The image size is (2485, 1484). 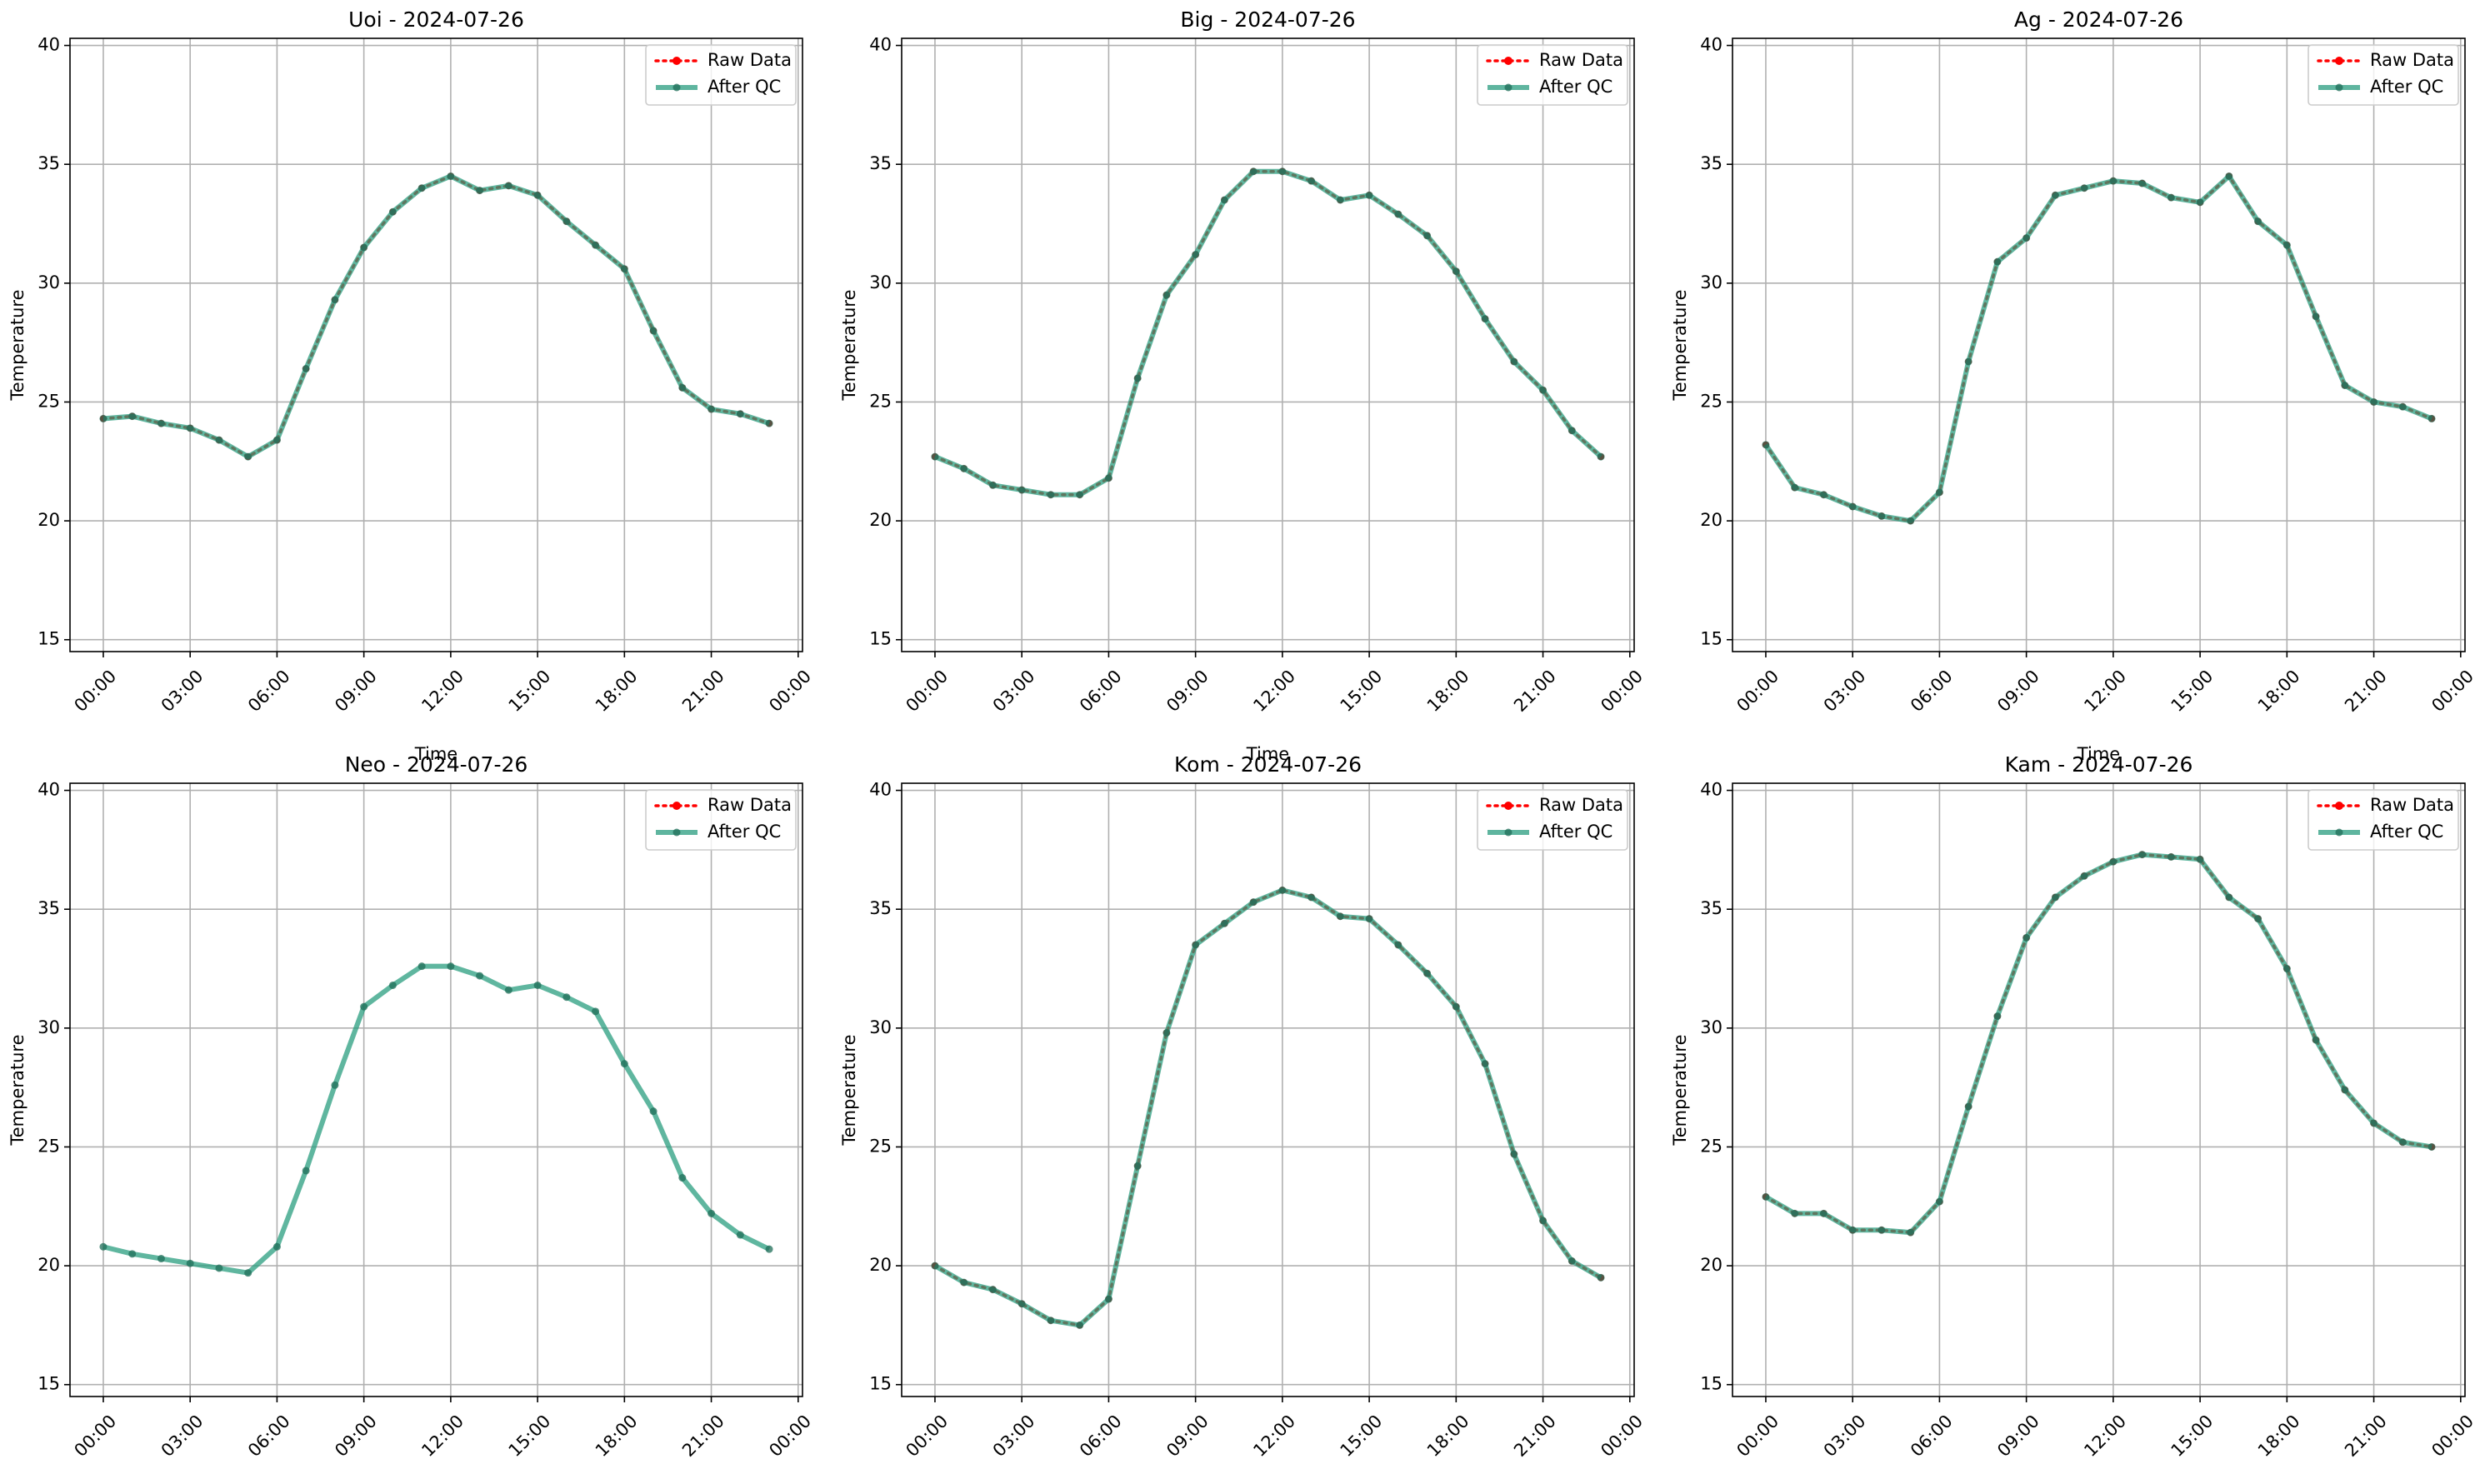 I want to click on y-tick-label: 25, so click(x=49, y=1146).